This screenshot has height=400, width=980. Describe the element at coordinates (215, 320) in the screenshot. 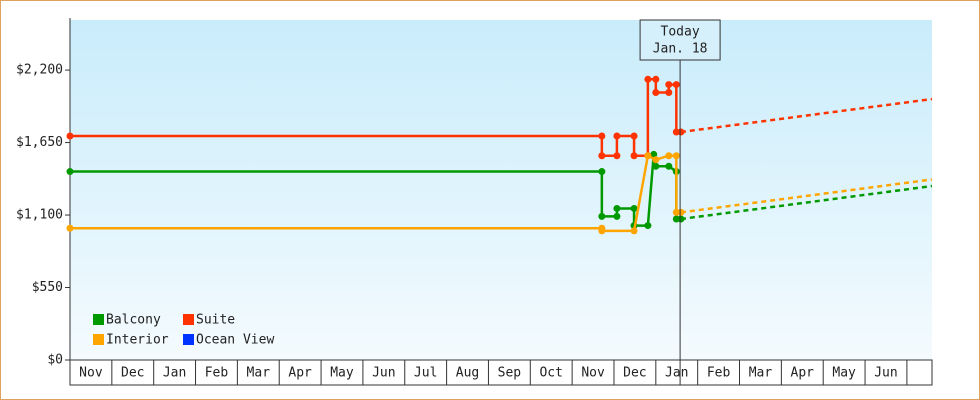

I see `legend-label: Suite` at that location.